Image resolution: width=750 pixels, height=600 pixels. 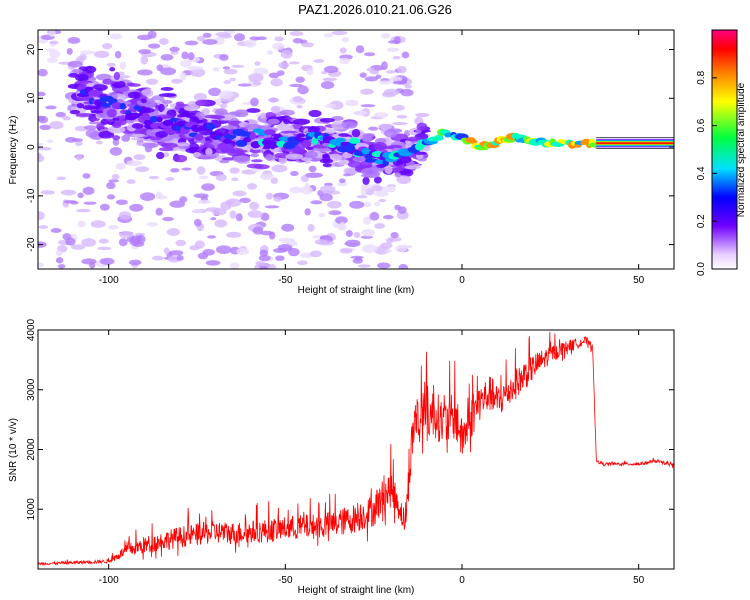 I want to click on y-tick-label: 1000, so click(x=31, y=509).